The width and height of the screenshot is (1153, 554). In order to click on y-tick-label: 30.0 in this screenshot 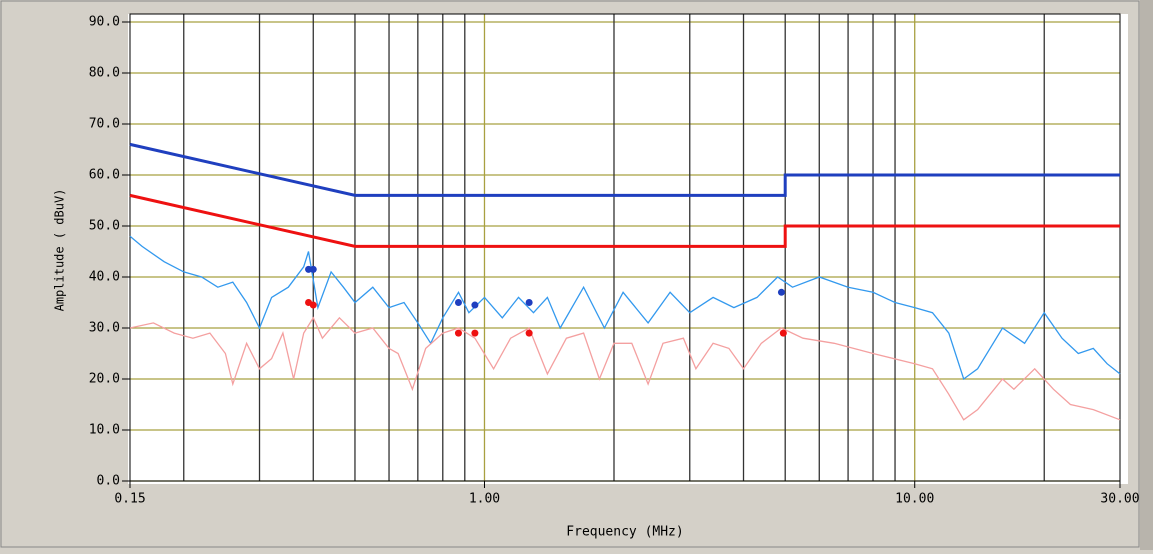, I will do `click(104, 328)`.